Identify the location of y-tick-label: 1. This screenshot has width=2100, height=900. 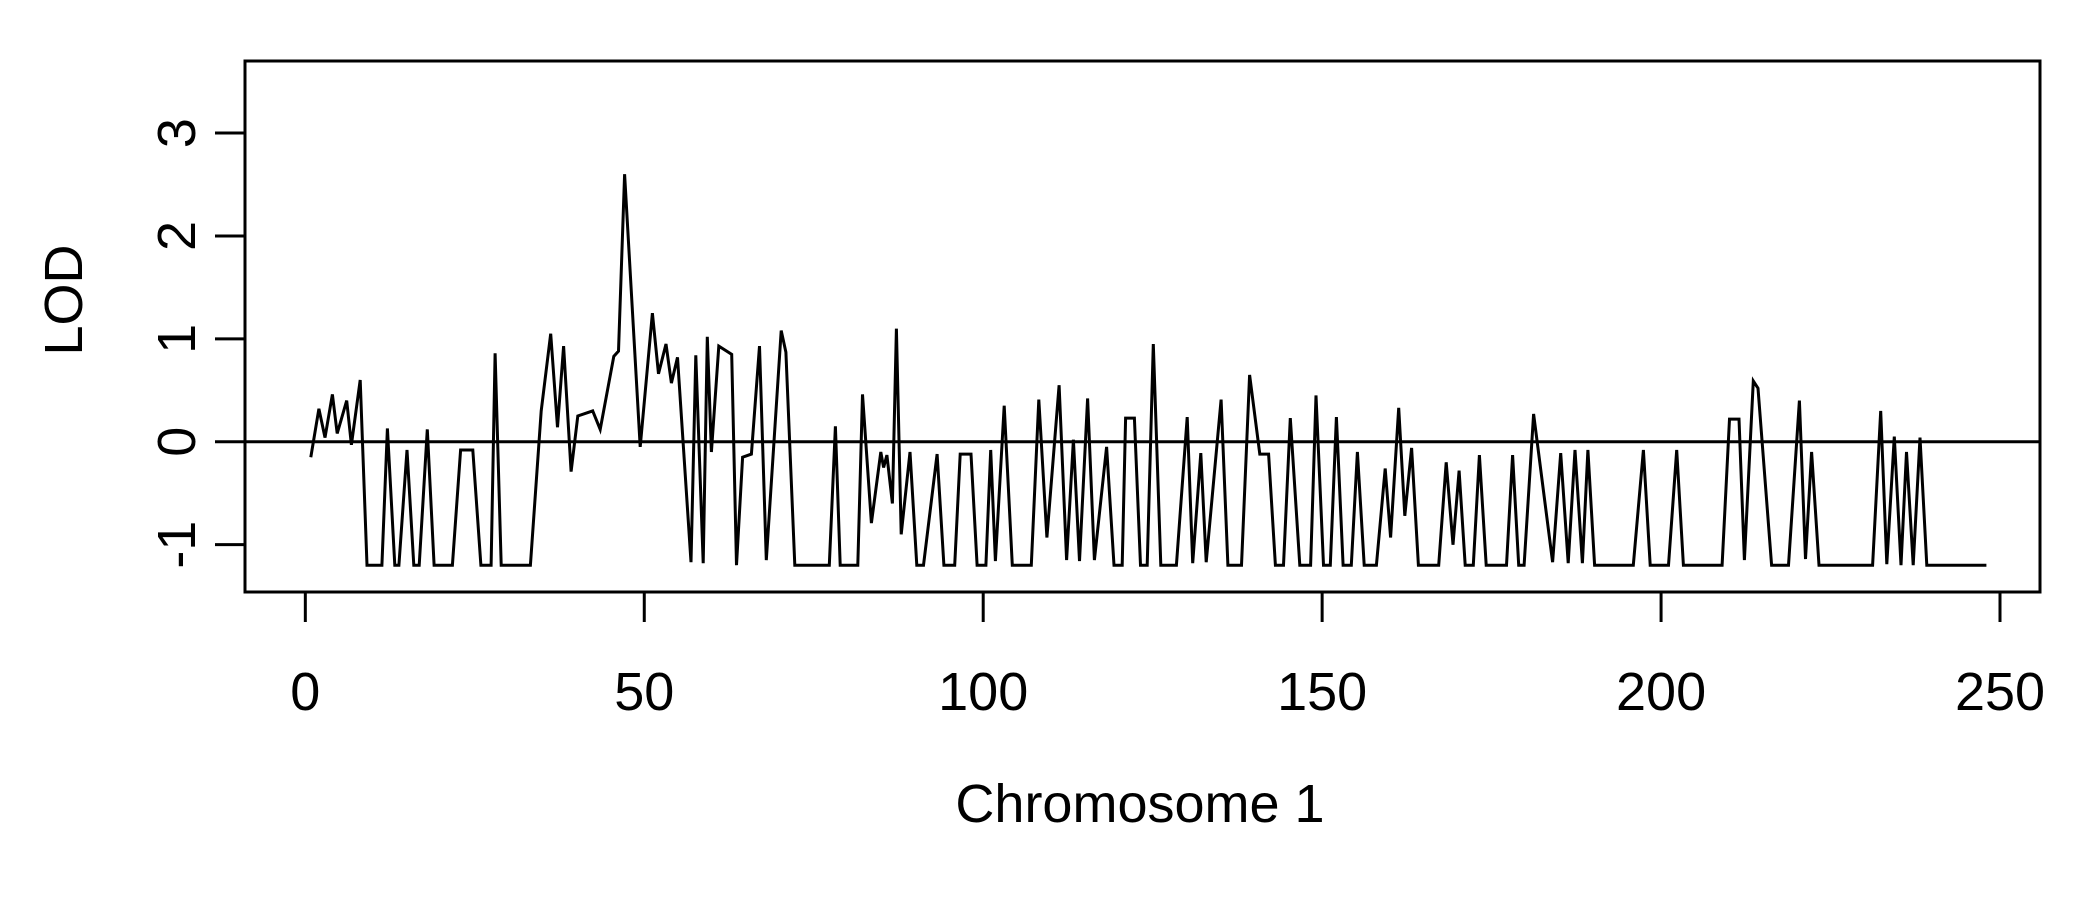
(177, 339).